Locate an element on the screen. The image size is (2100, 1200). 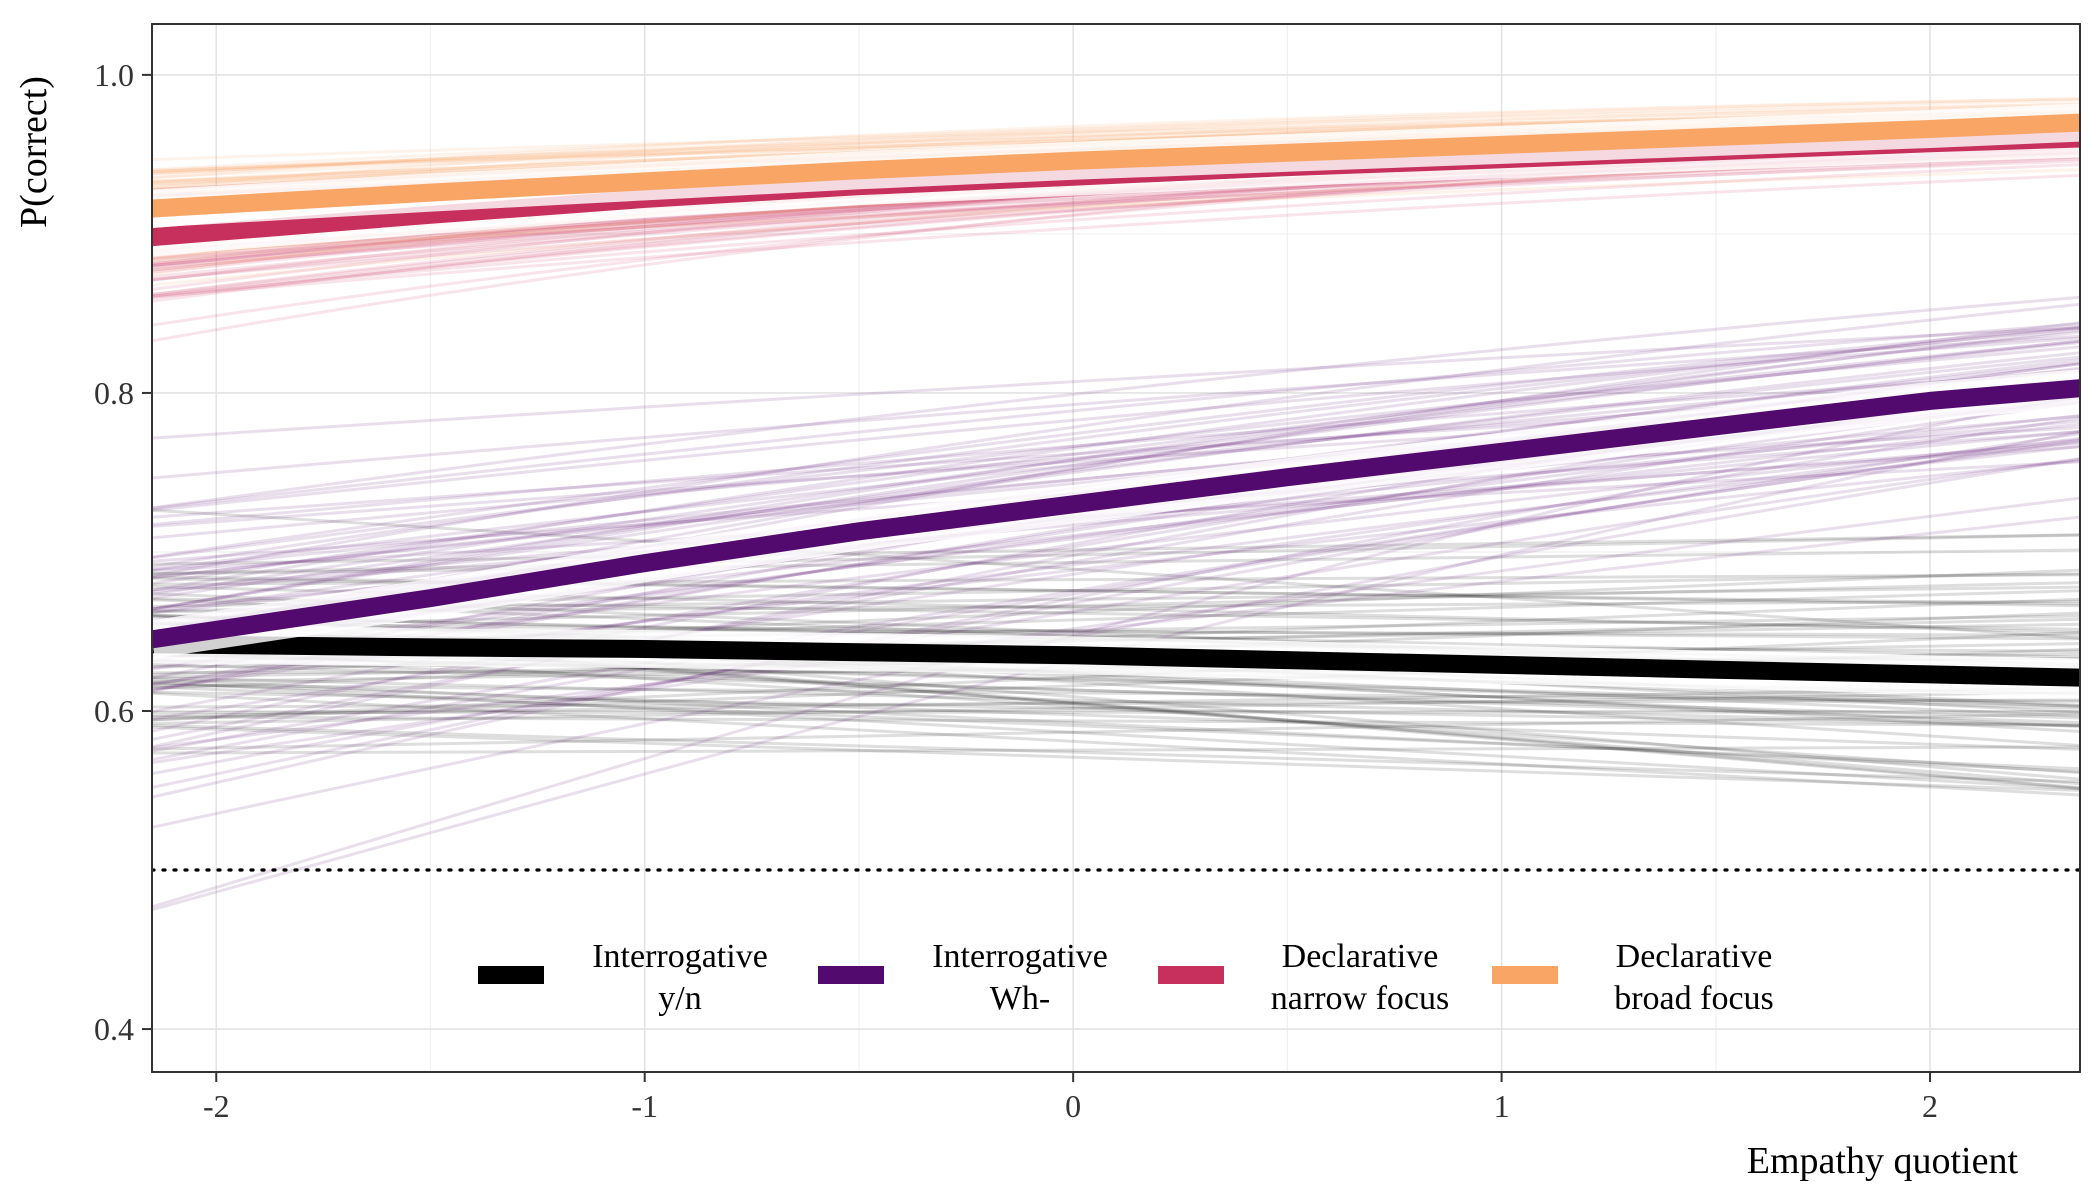
x-tick-label: 2 is located at coordinates (1930, 1106).